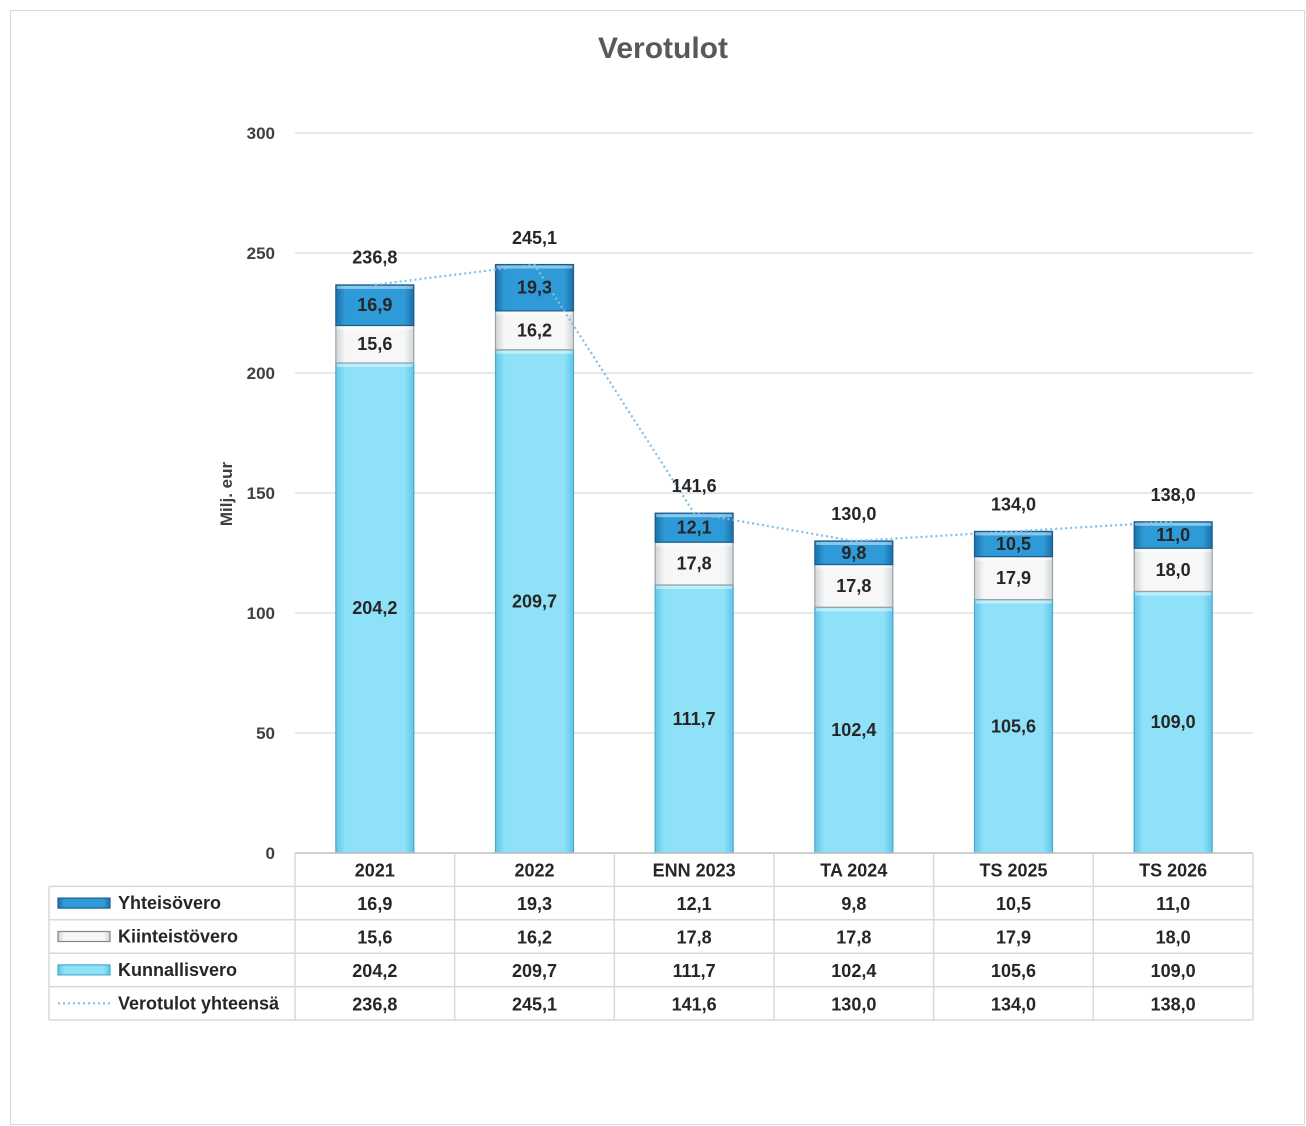 The width and height of the screenshot is (1306, 1126). I want to click on data-label-kiinteistovero: 18,0, so click(1173, 570).